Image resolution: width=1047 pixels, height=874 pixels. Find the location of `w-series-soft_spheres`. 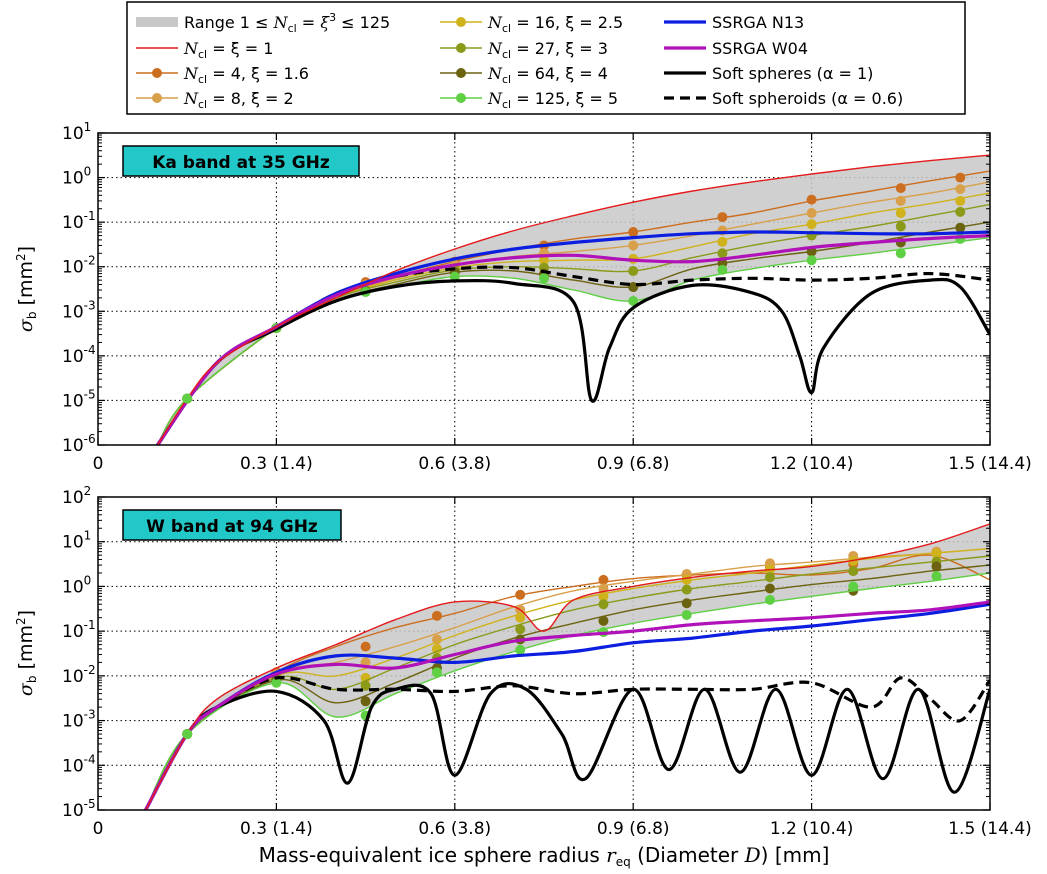

w-series-soft_spheres is located at coordinates (567, 745).